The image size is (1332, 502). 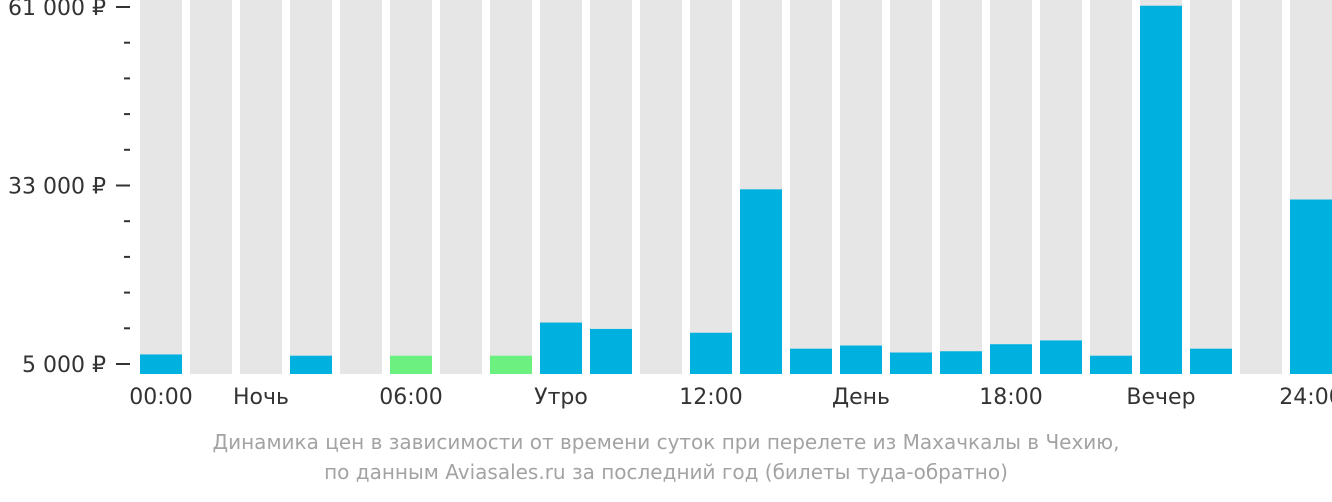 I want to click on x-tick-label: 18:00, so click(x=1010, y=397).